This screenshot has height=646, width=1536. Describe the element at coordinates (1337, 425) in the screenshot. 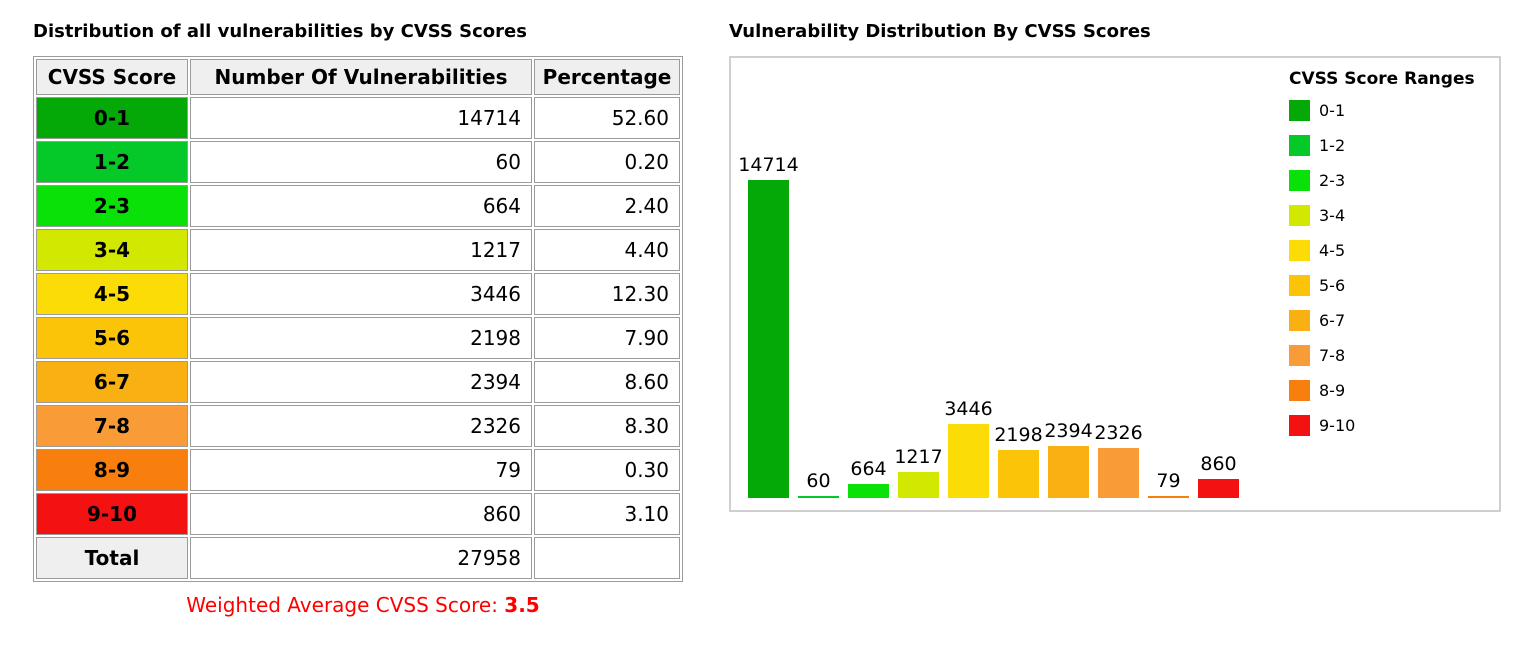

I see `legend-label: 9-10` at that location.